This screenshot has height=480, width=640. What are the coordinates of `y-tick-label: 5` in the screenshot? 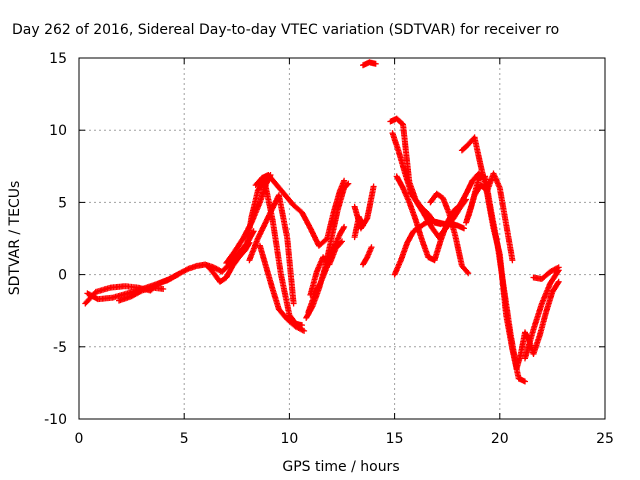 It's located at (62, 203).